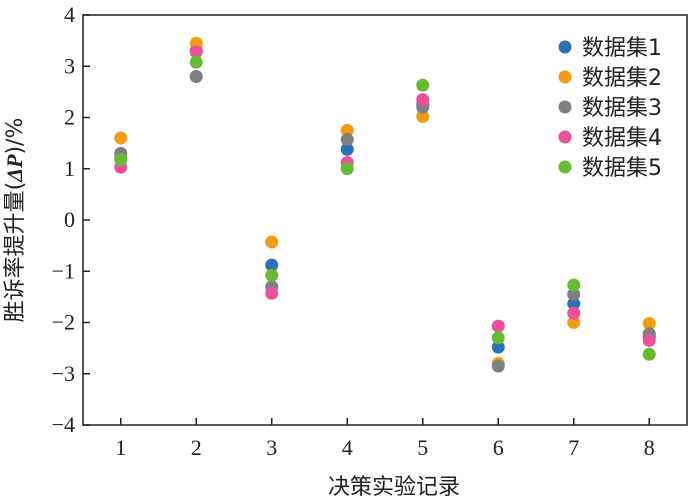  I want to click on x-tick-label: 7, so click(573, 447).